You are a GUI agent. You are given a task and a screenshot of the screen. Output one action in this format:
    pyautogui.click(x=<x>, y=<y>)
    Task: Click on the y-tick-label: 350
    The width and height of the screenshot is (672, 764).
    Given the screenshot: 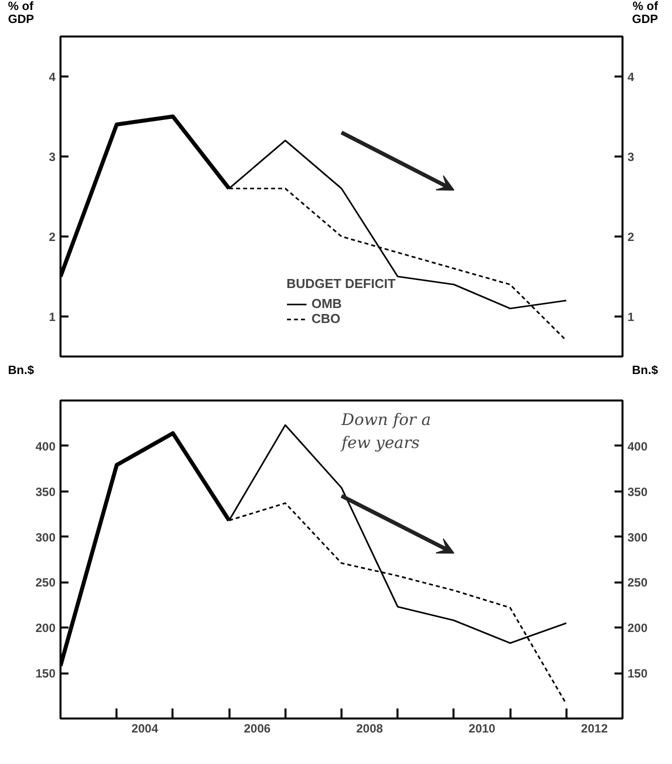 What is the action you would take?
    pyautogui.click(x=45, y=491)
    